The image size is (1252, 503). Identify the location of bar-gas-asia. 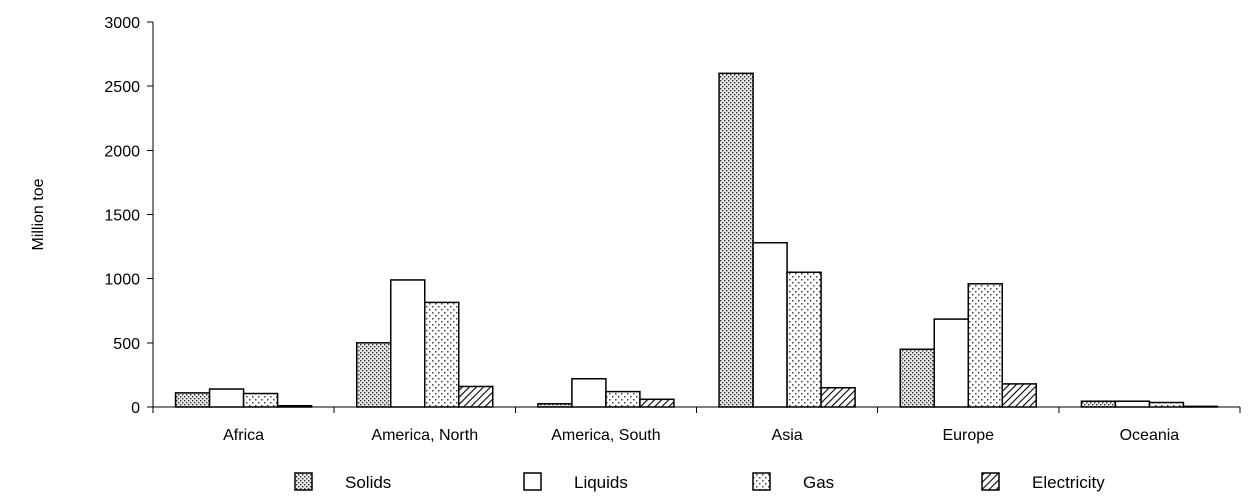
(804, 339).